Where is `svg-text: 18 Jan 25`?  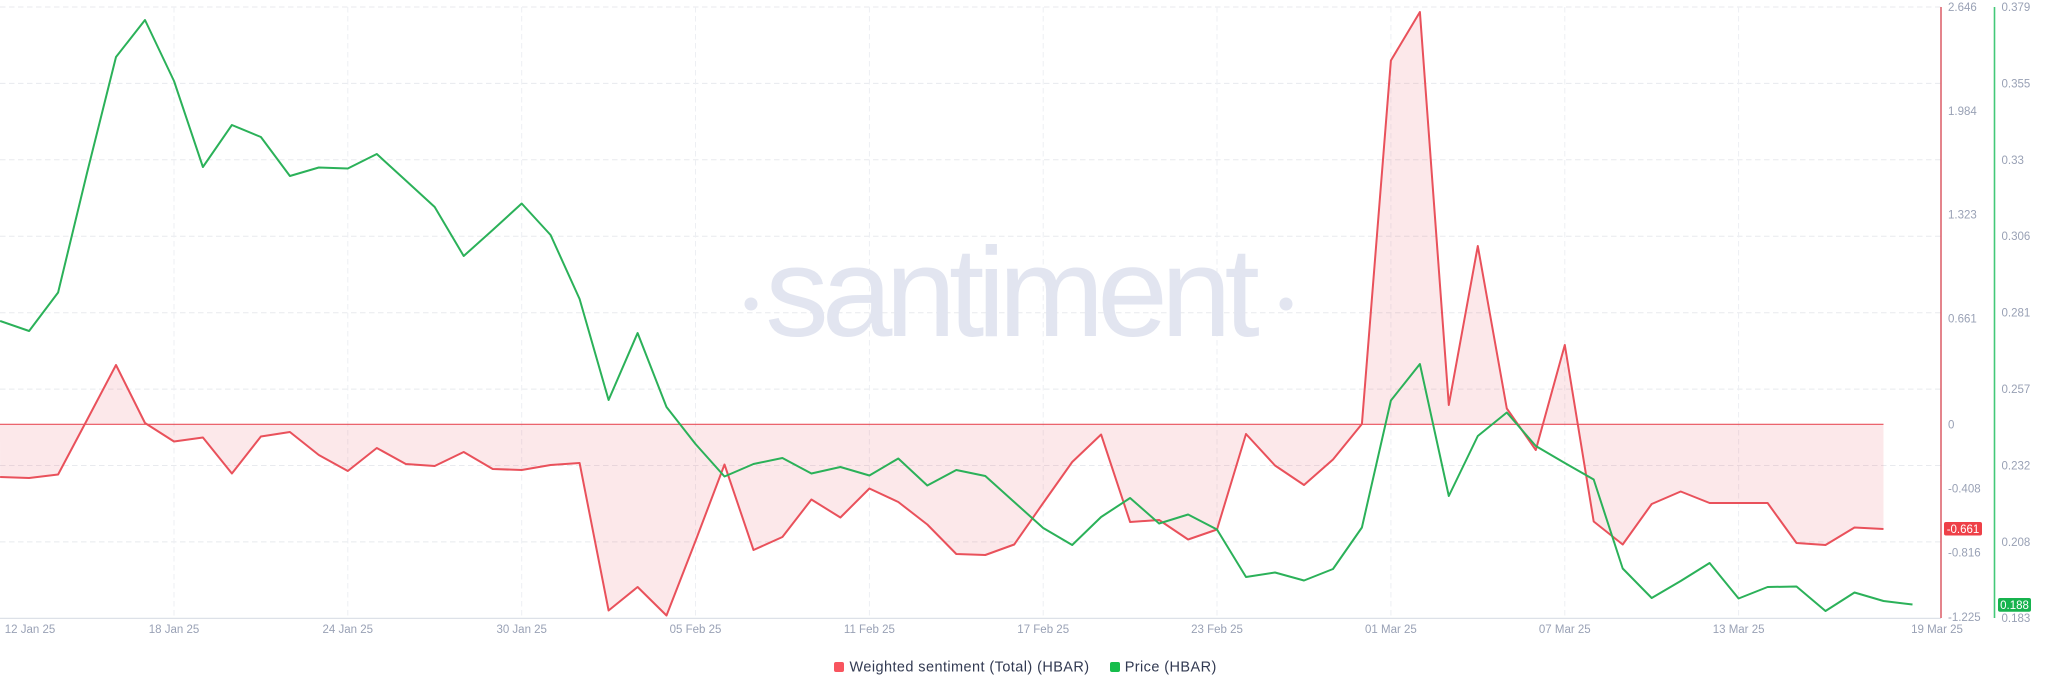
svg-text: 18 Jan 25 is located at coordinates (174, 630).